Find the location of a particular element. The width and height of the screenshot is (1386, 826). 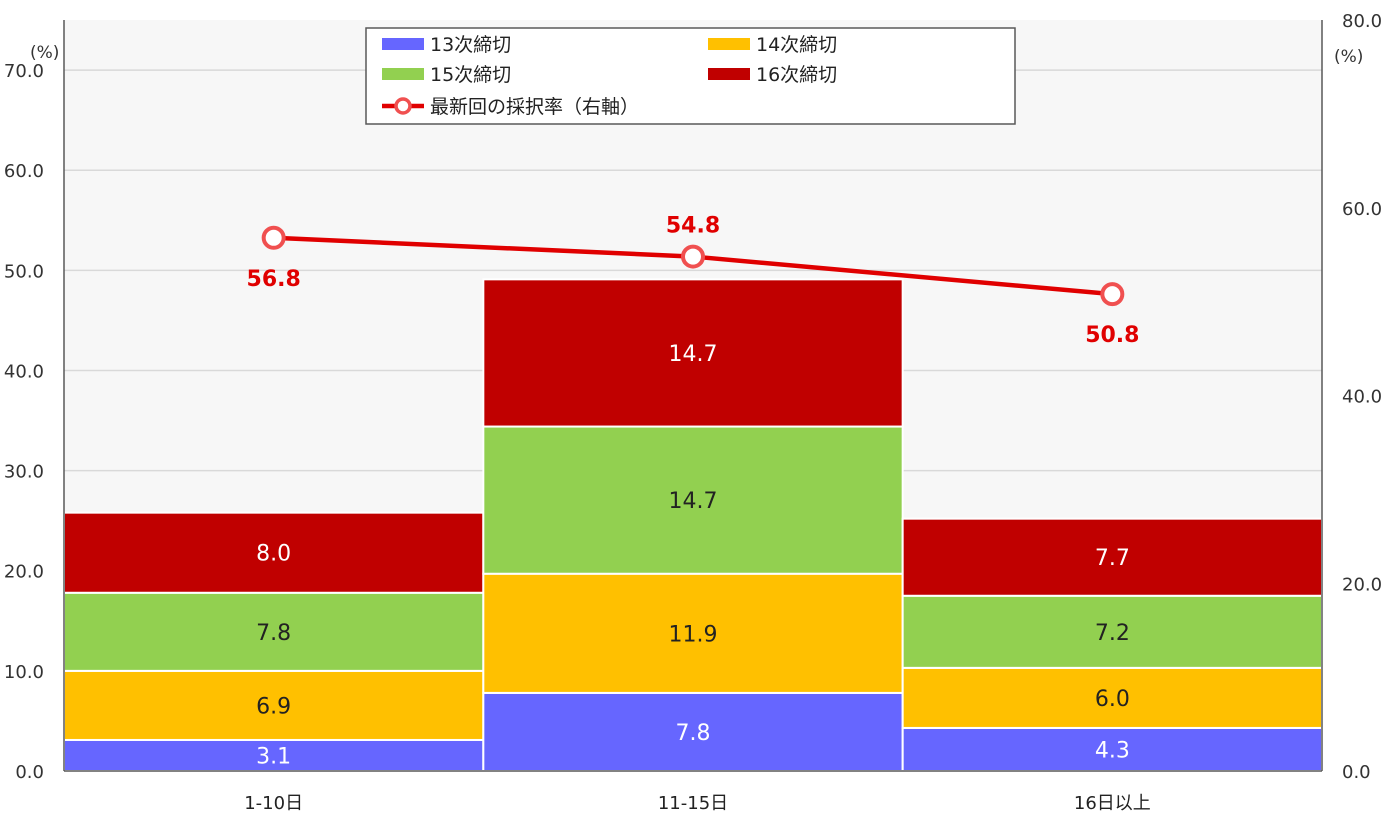

y-right-tick-label: 0.0 is located at coordinates (1356, 772).